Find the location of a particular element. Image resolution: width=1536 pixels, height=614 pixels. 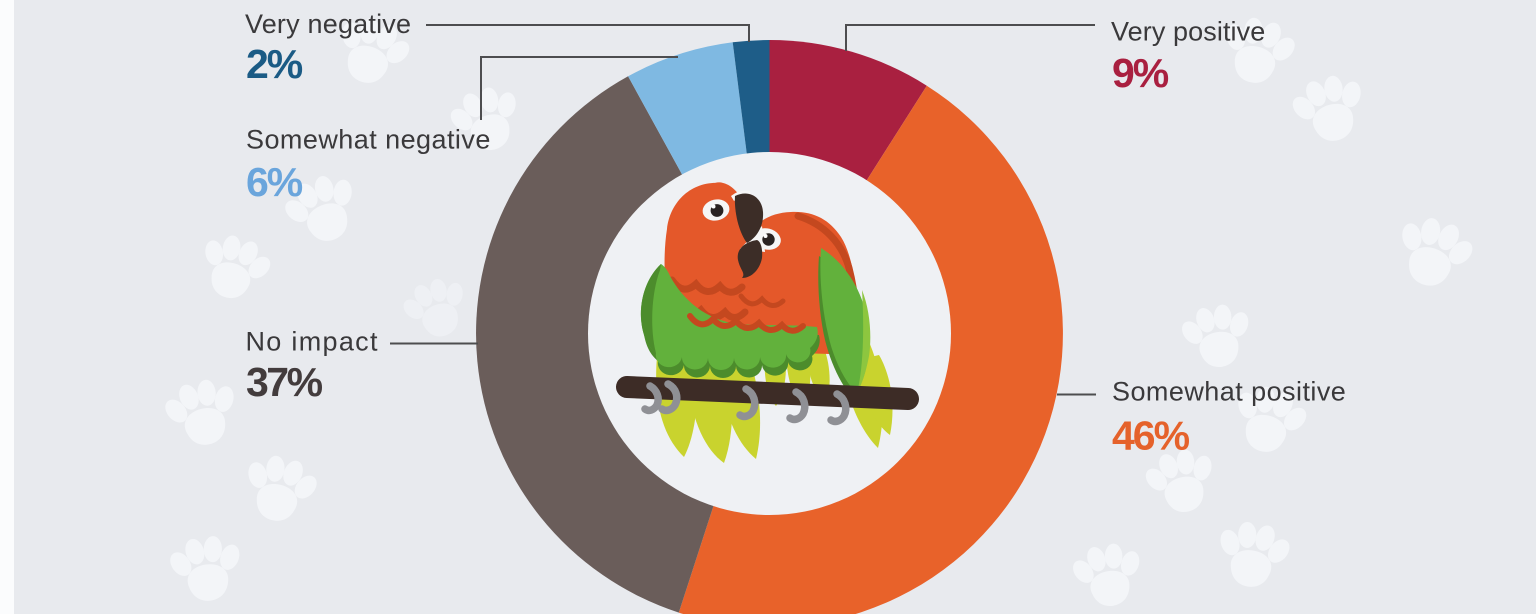

svg-text: 37% is located at coordinates (284, 382).